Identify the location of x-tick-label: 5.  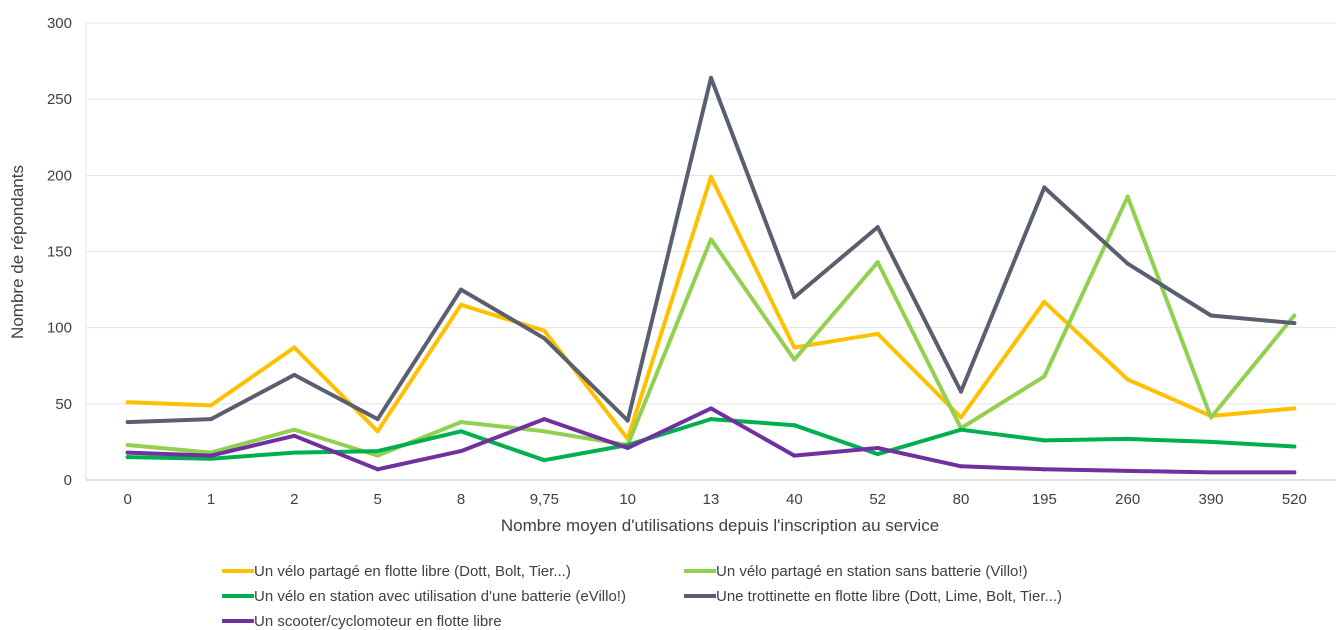
(377, 499).